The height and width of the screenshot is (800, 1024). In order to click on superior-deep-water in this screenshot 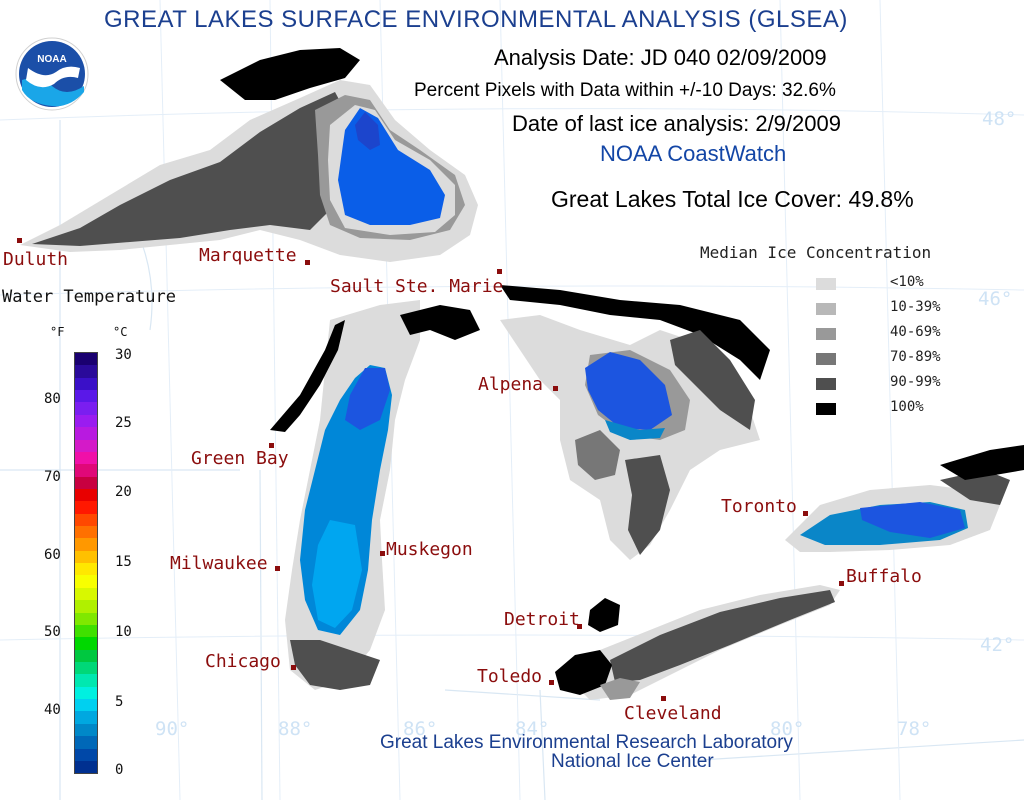, I will do `click(367, 131)`.